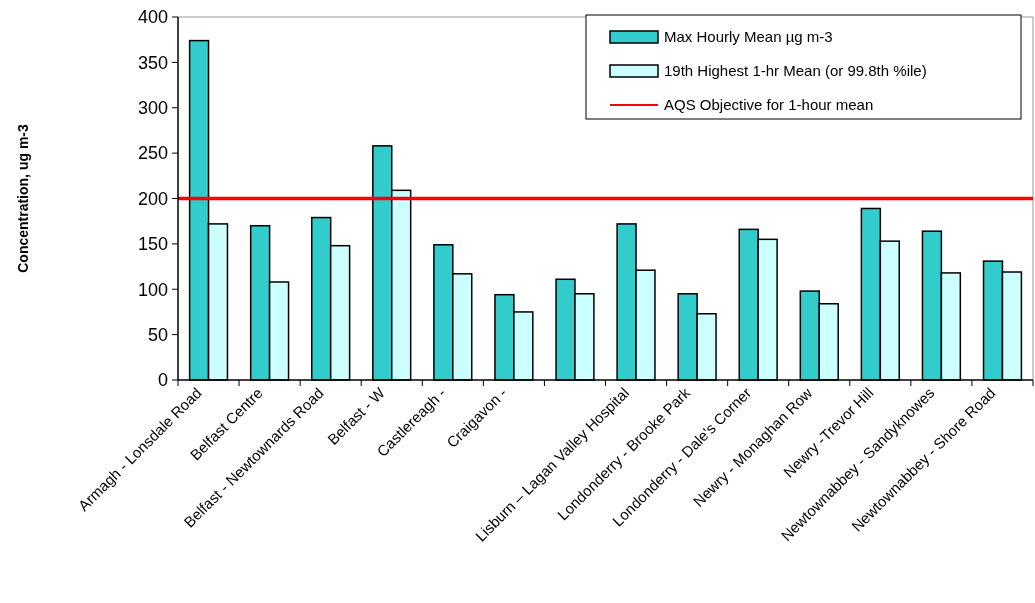 The height and width of the screenshot is (603, 1035). Describe the element at coordinates (162, 380) in the screenshot. I see `y-tick-label: 0` at that location.